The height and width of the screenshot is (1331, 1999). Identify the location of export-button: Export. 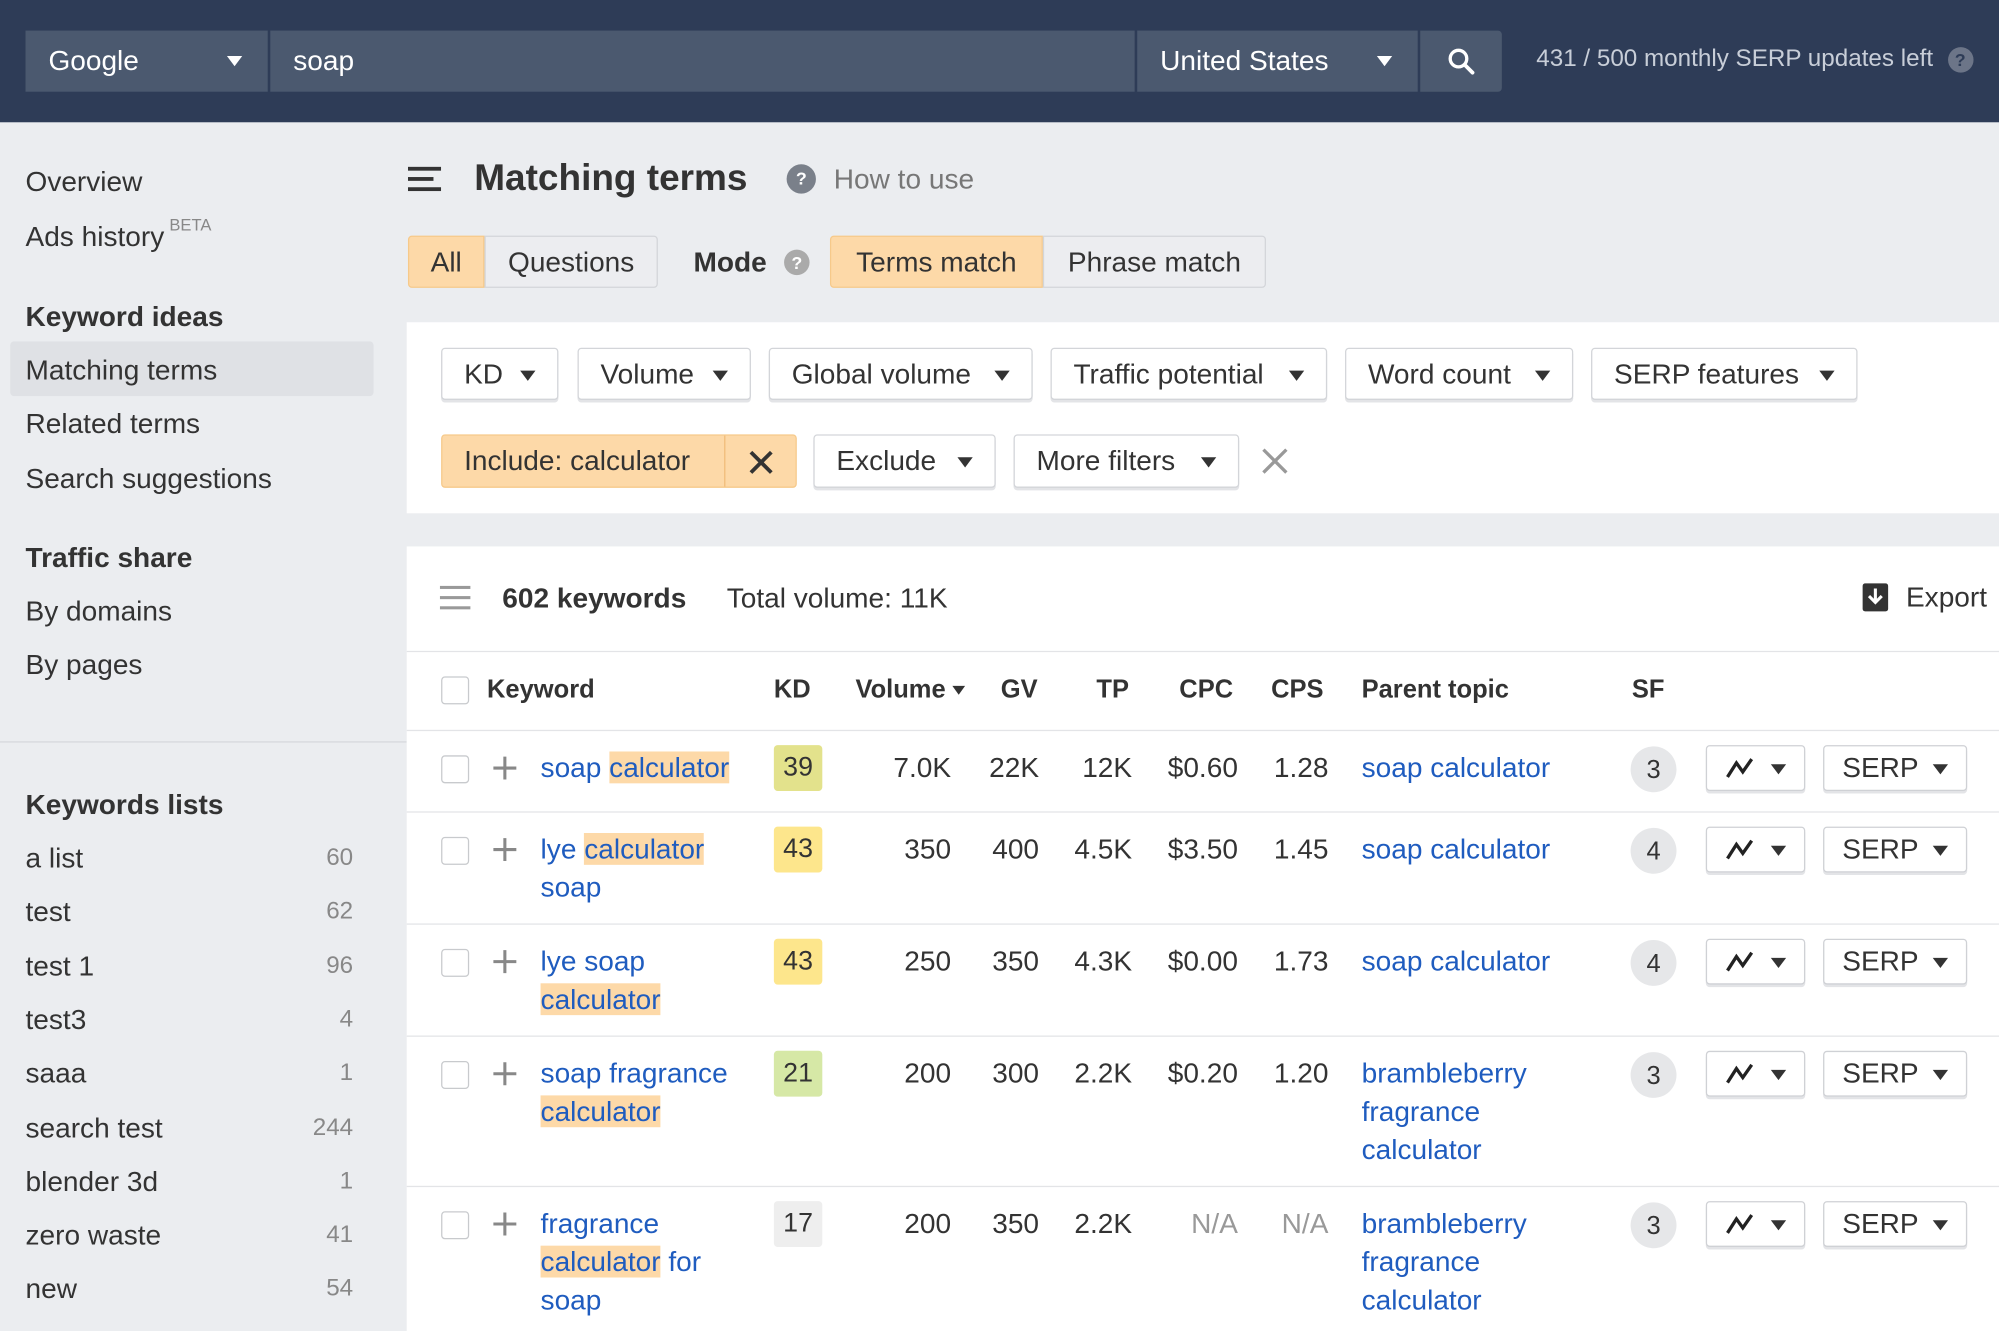
(1924, 597).